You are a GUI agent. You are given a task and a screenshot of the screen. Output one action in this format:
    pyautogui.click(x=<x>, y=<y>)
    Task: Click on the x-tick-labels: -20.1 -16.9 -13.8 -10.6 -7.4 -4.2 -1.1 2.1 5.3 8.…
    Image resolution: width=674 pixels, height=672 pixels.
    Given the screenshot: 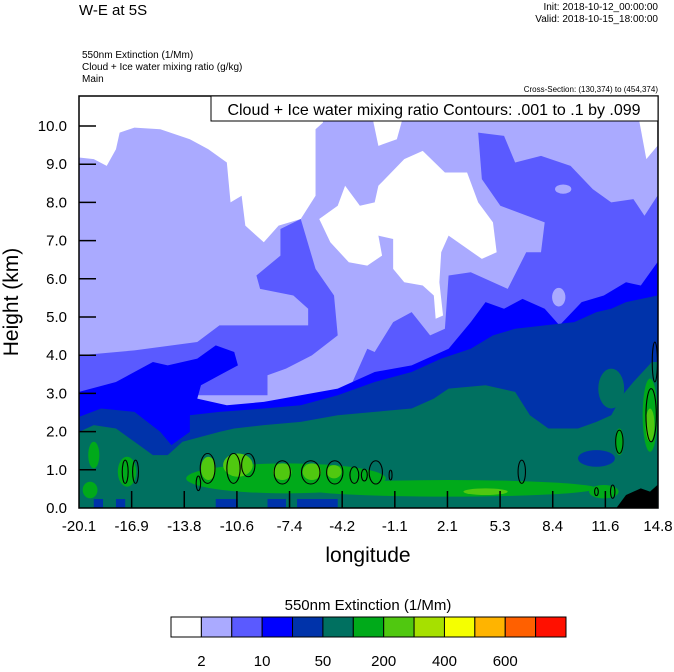 What is the action you would take?
    pyautogui.click(x=367, y=526)
    